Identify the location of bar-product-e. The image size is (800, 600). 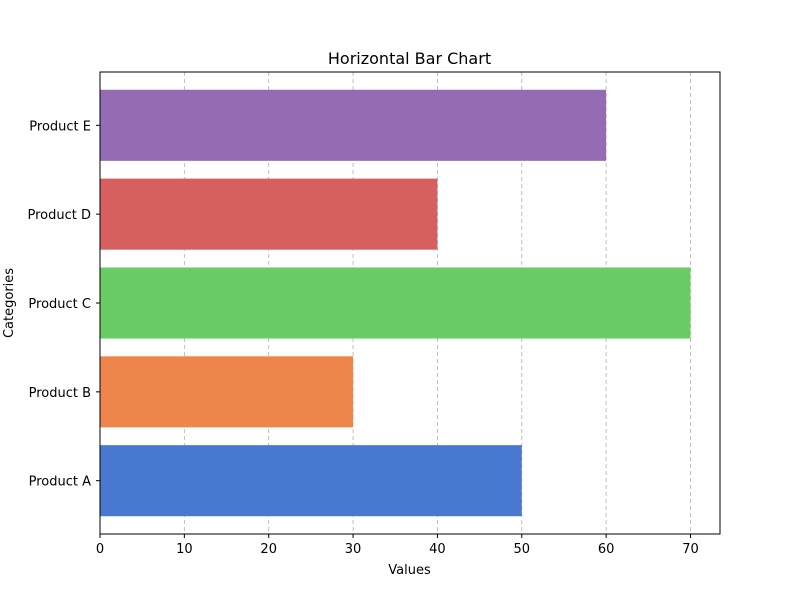
(353, 125).